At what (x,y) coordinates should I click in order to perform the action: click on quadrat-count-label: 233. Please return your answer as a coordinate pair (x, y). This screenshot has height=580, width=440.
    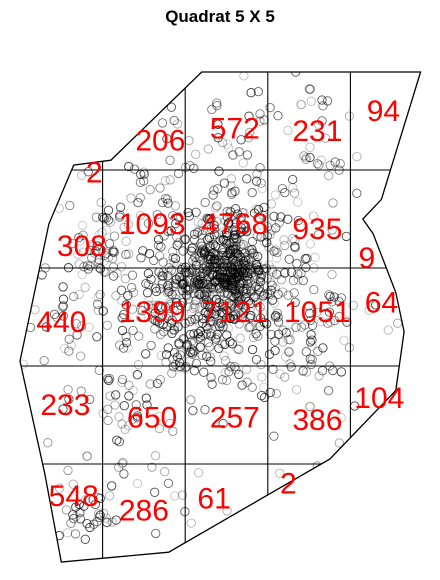
    Looking at the image, I should click on (65, 405).